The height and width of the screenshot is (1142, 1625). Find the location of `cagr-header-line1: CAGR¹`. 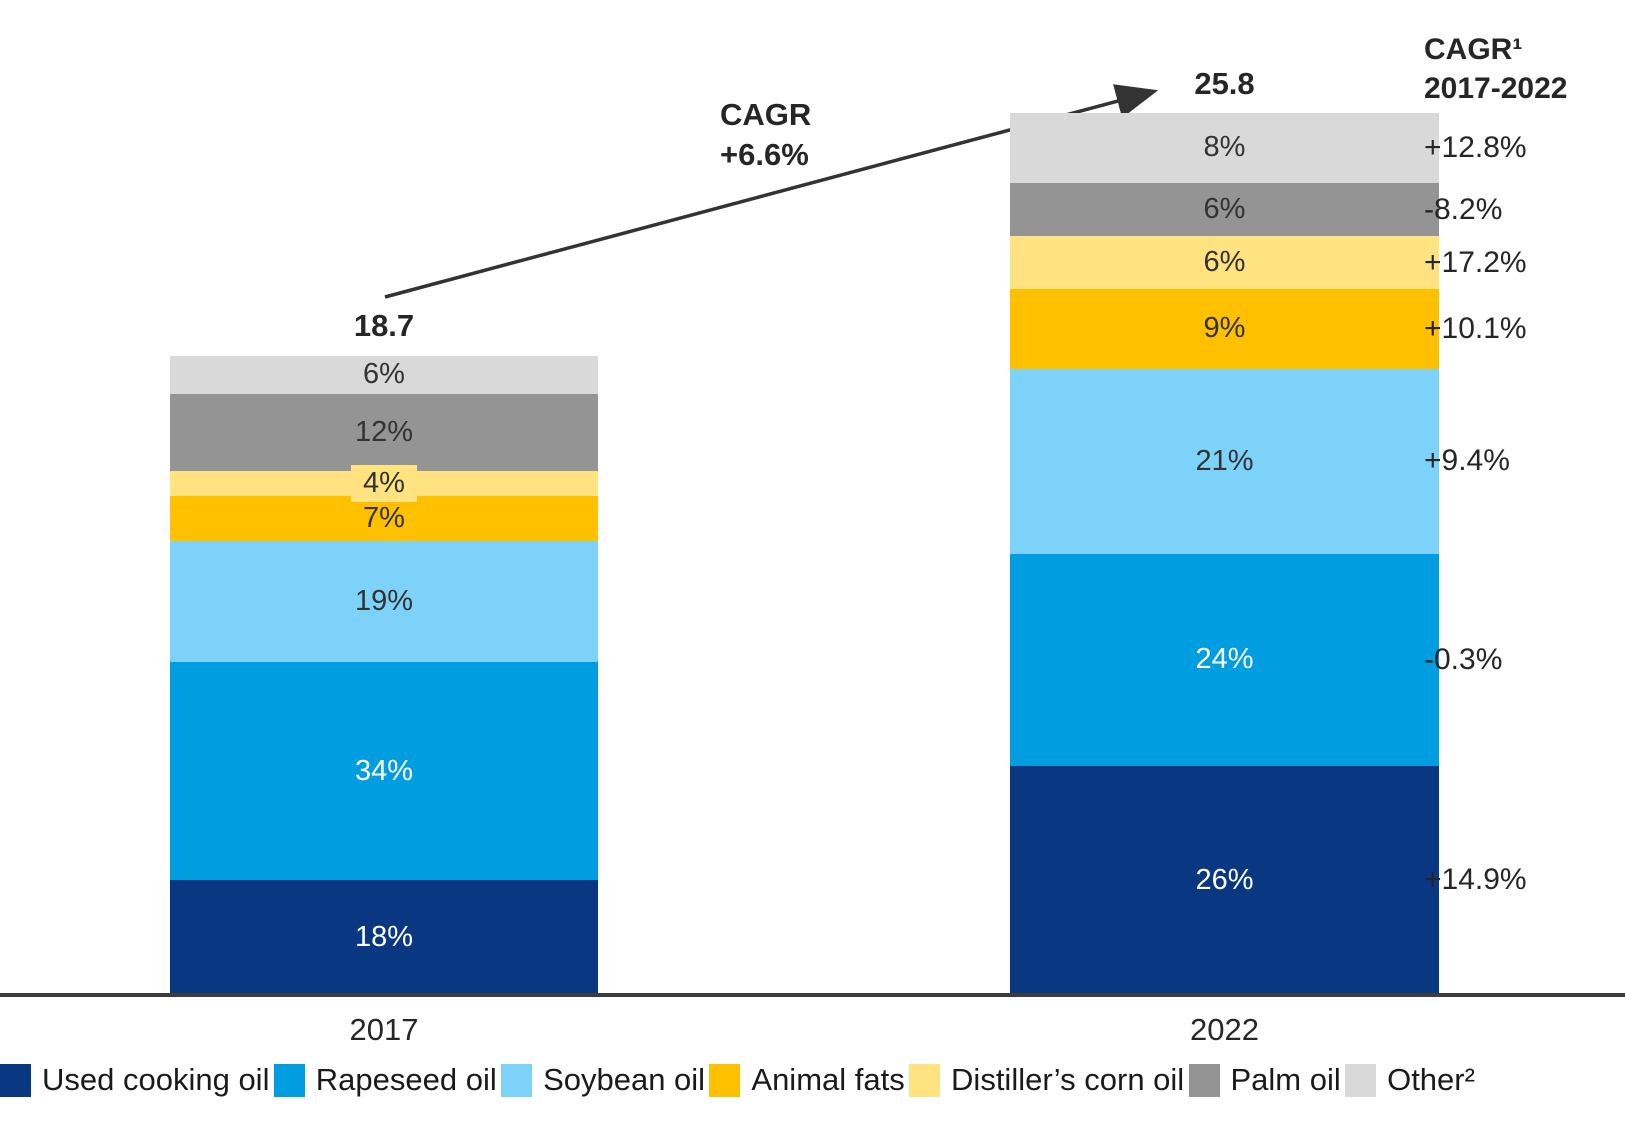

cagr-header-line1: CAGR¹ is located at coordinates (1473, 49).